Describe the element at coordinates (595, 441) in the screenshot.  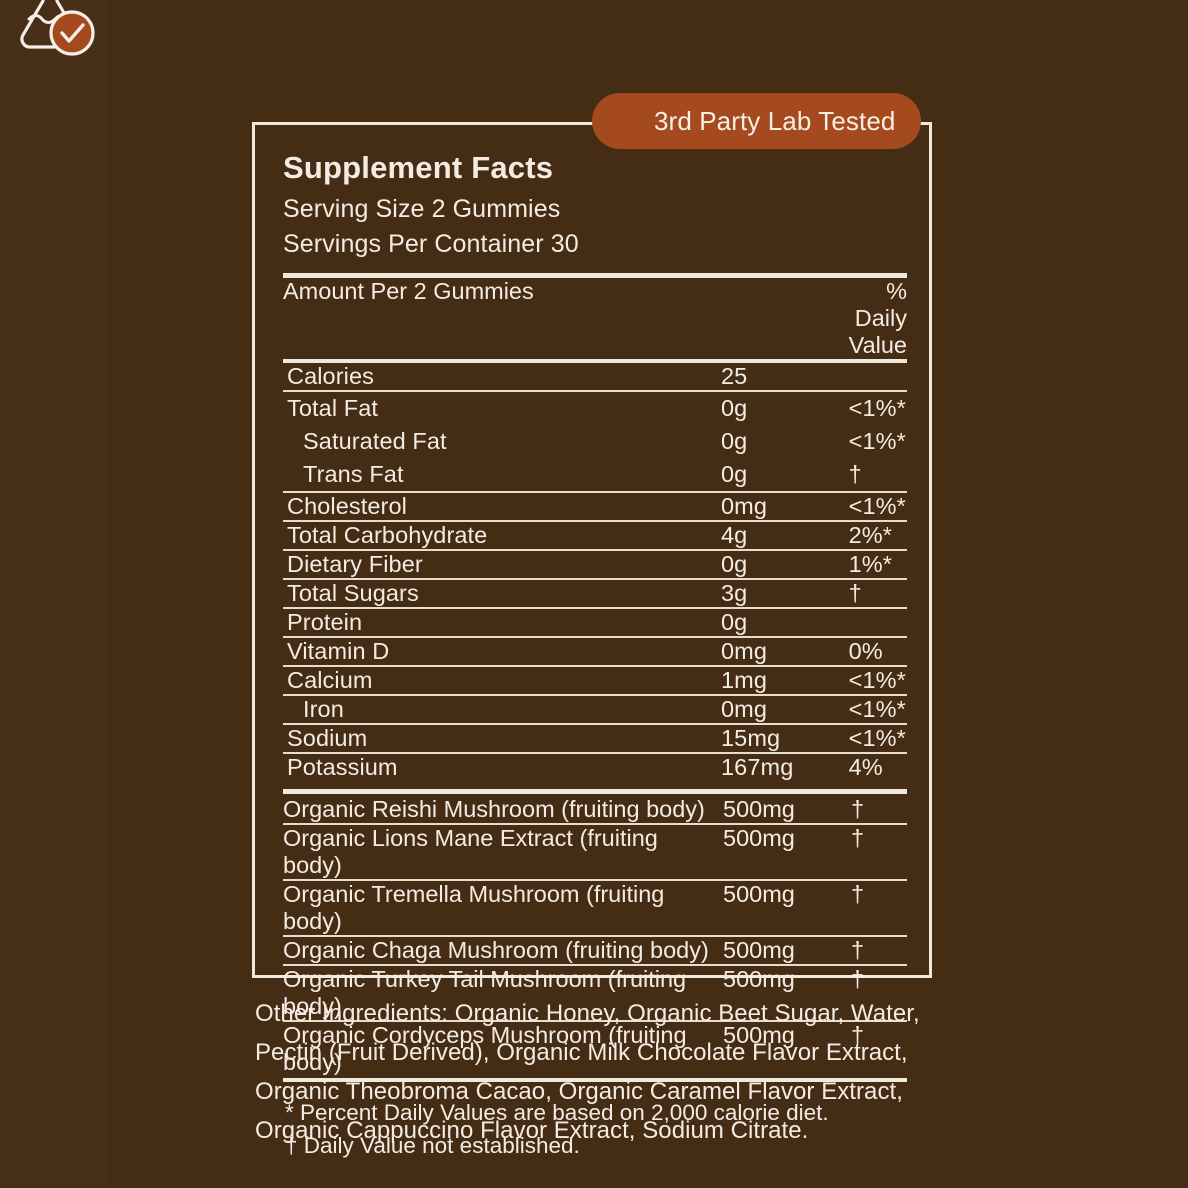
I see `table-row: Saturated Fat 0g <1%*` at that location.